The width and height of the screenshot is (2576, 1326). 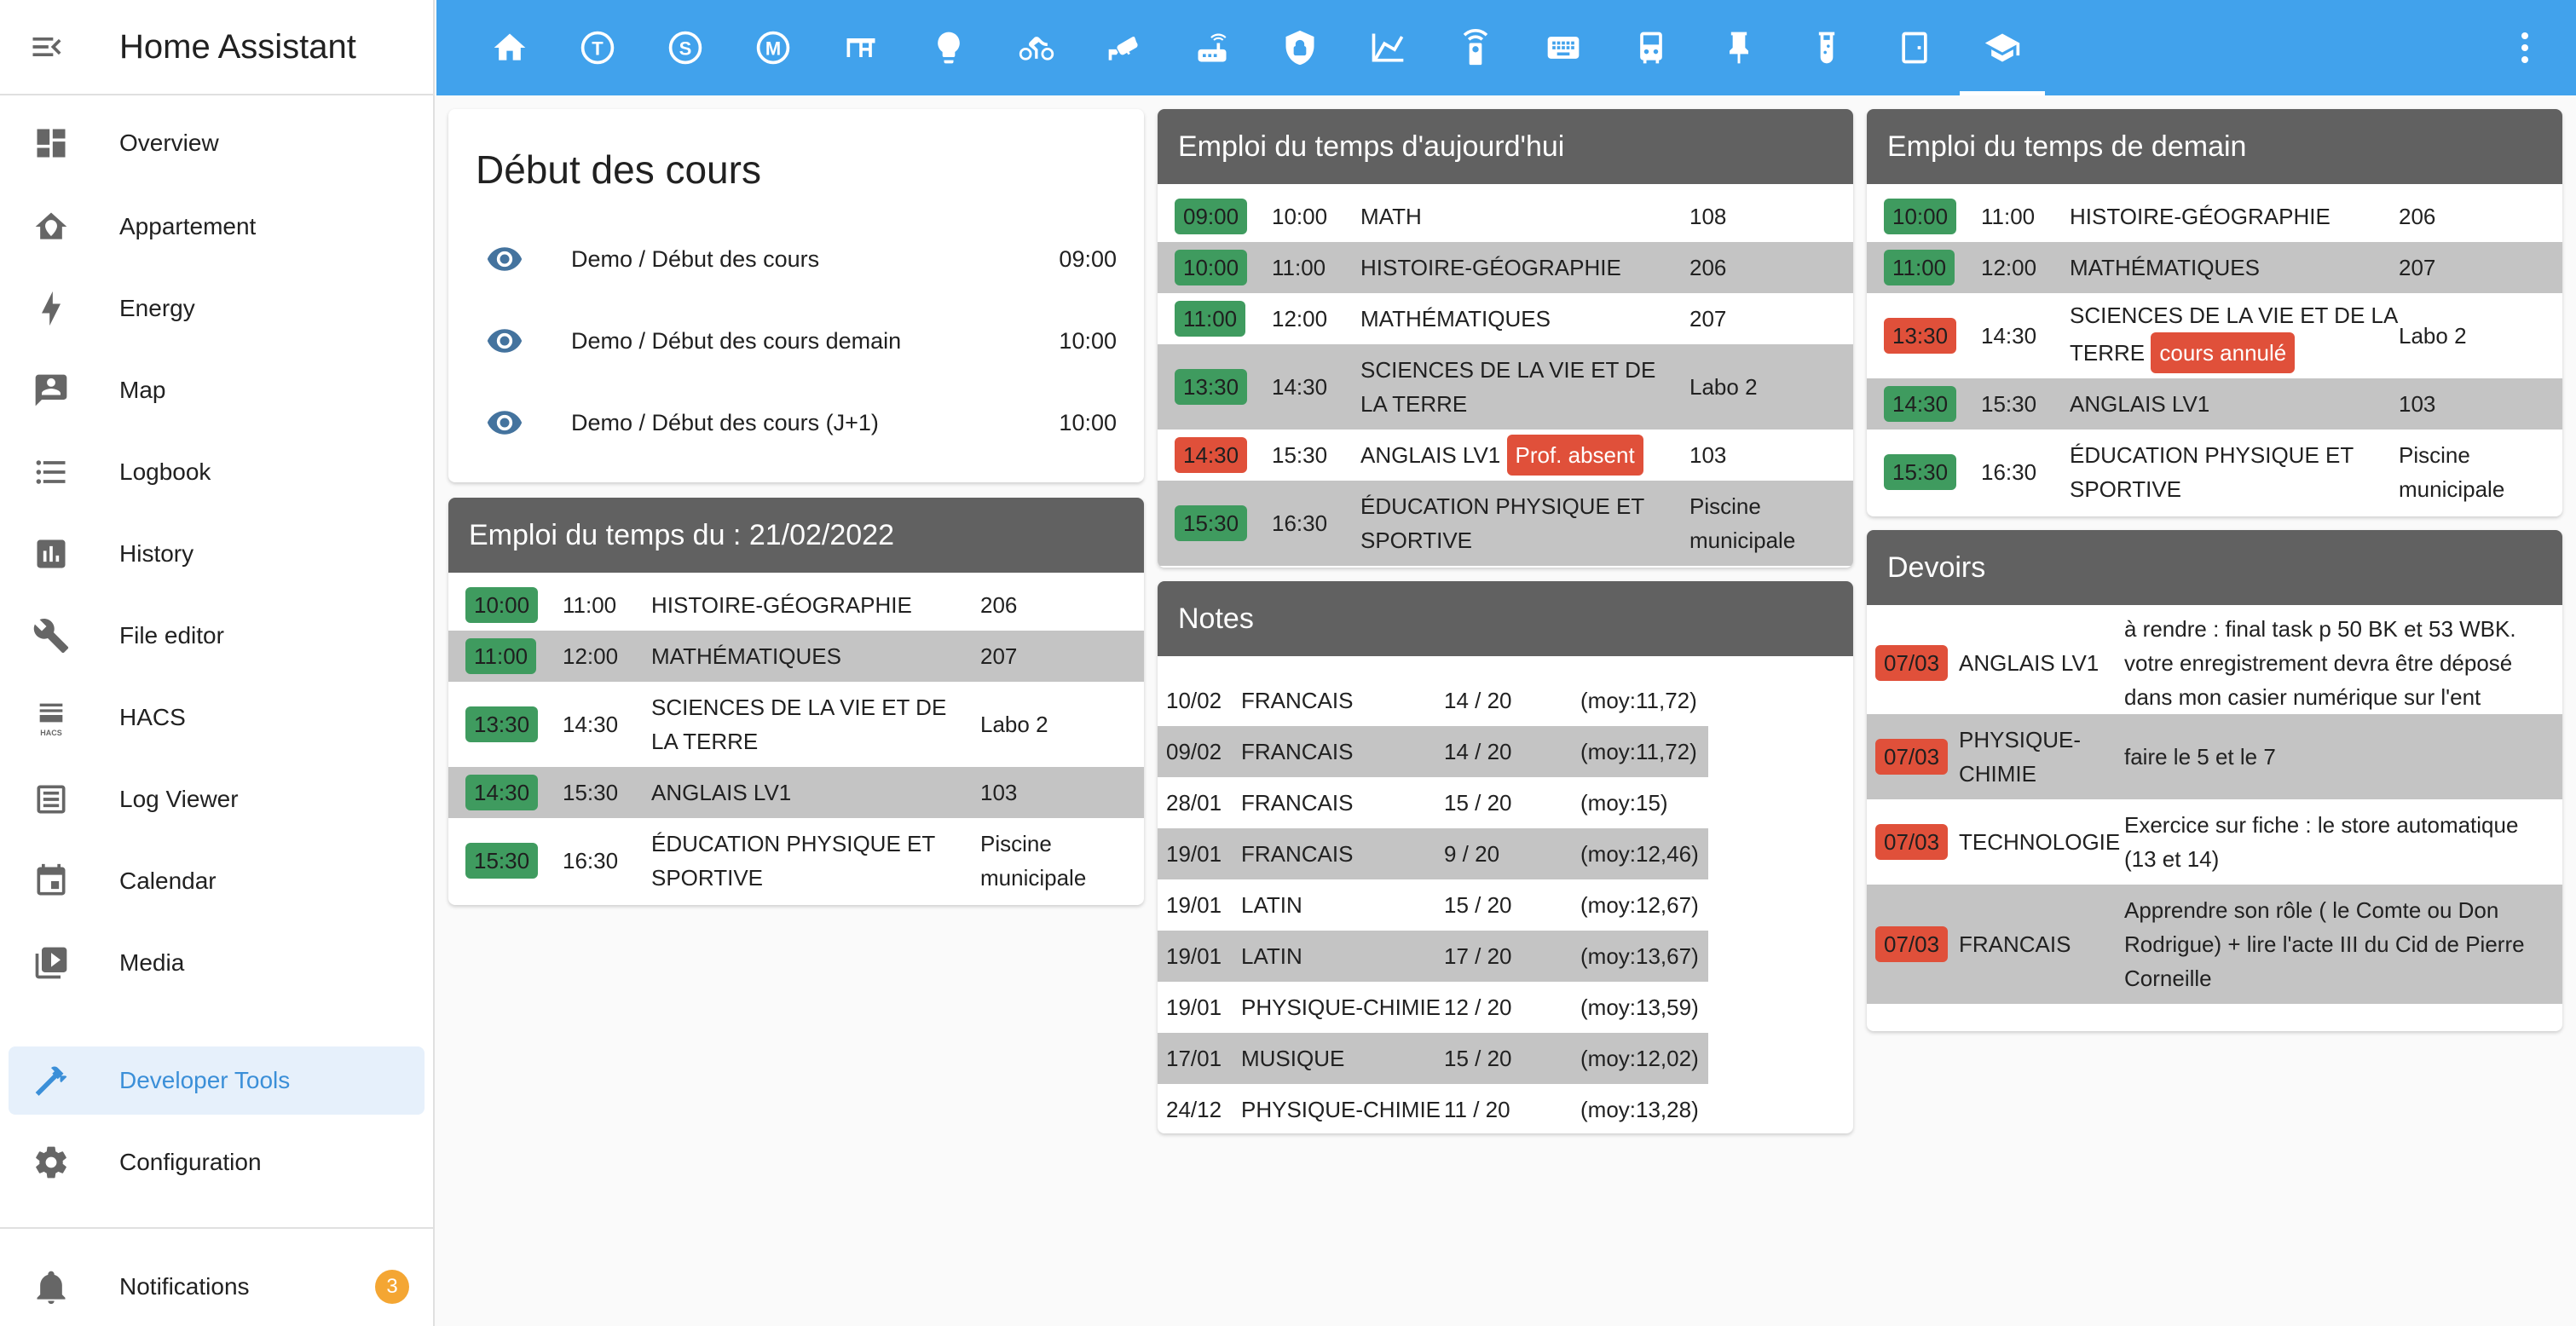 What do you see at coordinates (685, 48) in the screenshot?
I see `tab-tab-S: S` at bounding box center [685, 48].